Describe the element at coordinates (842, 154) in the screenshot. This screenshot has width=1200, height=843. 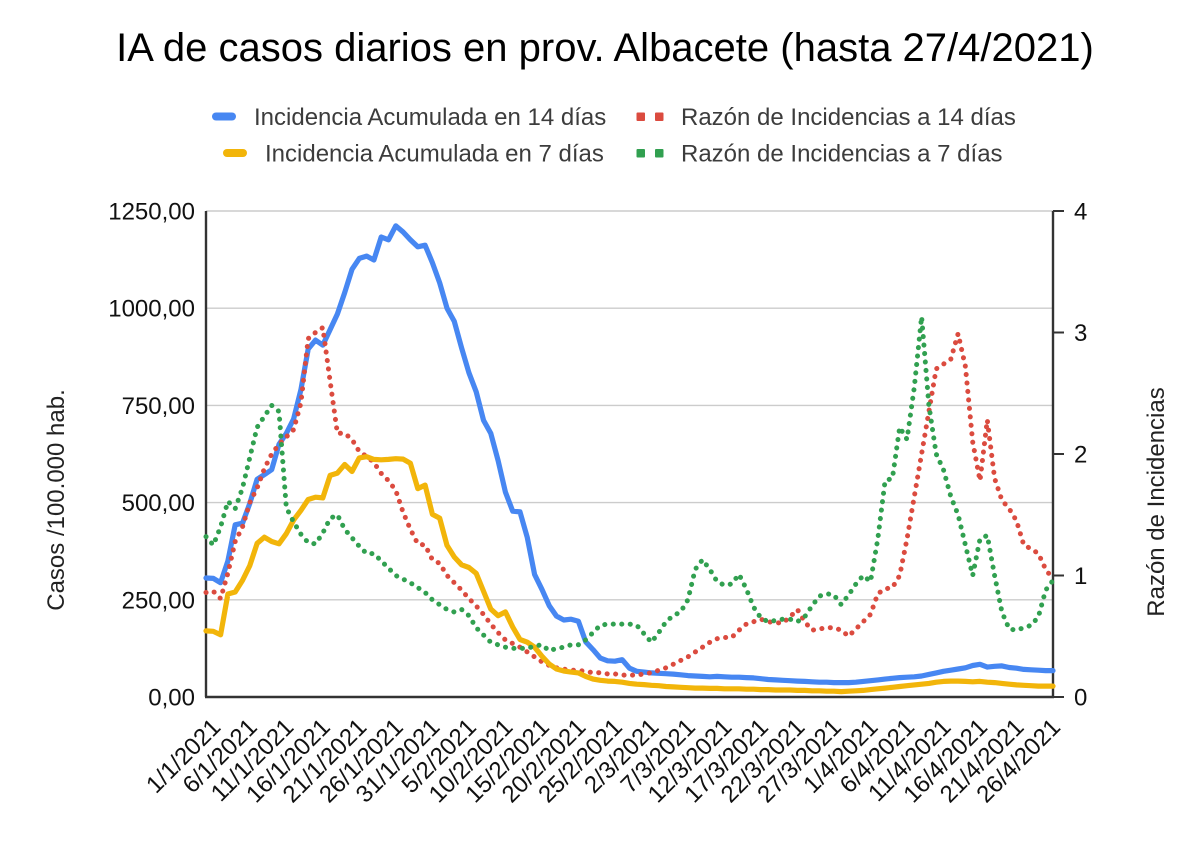
I see `svg-text: Razón de Incidencias a 7 días` at that location.